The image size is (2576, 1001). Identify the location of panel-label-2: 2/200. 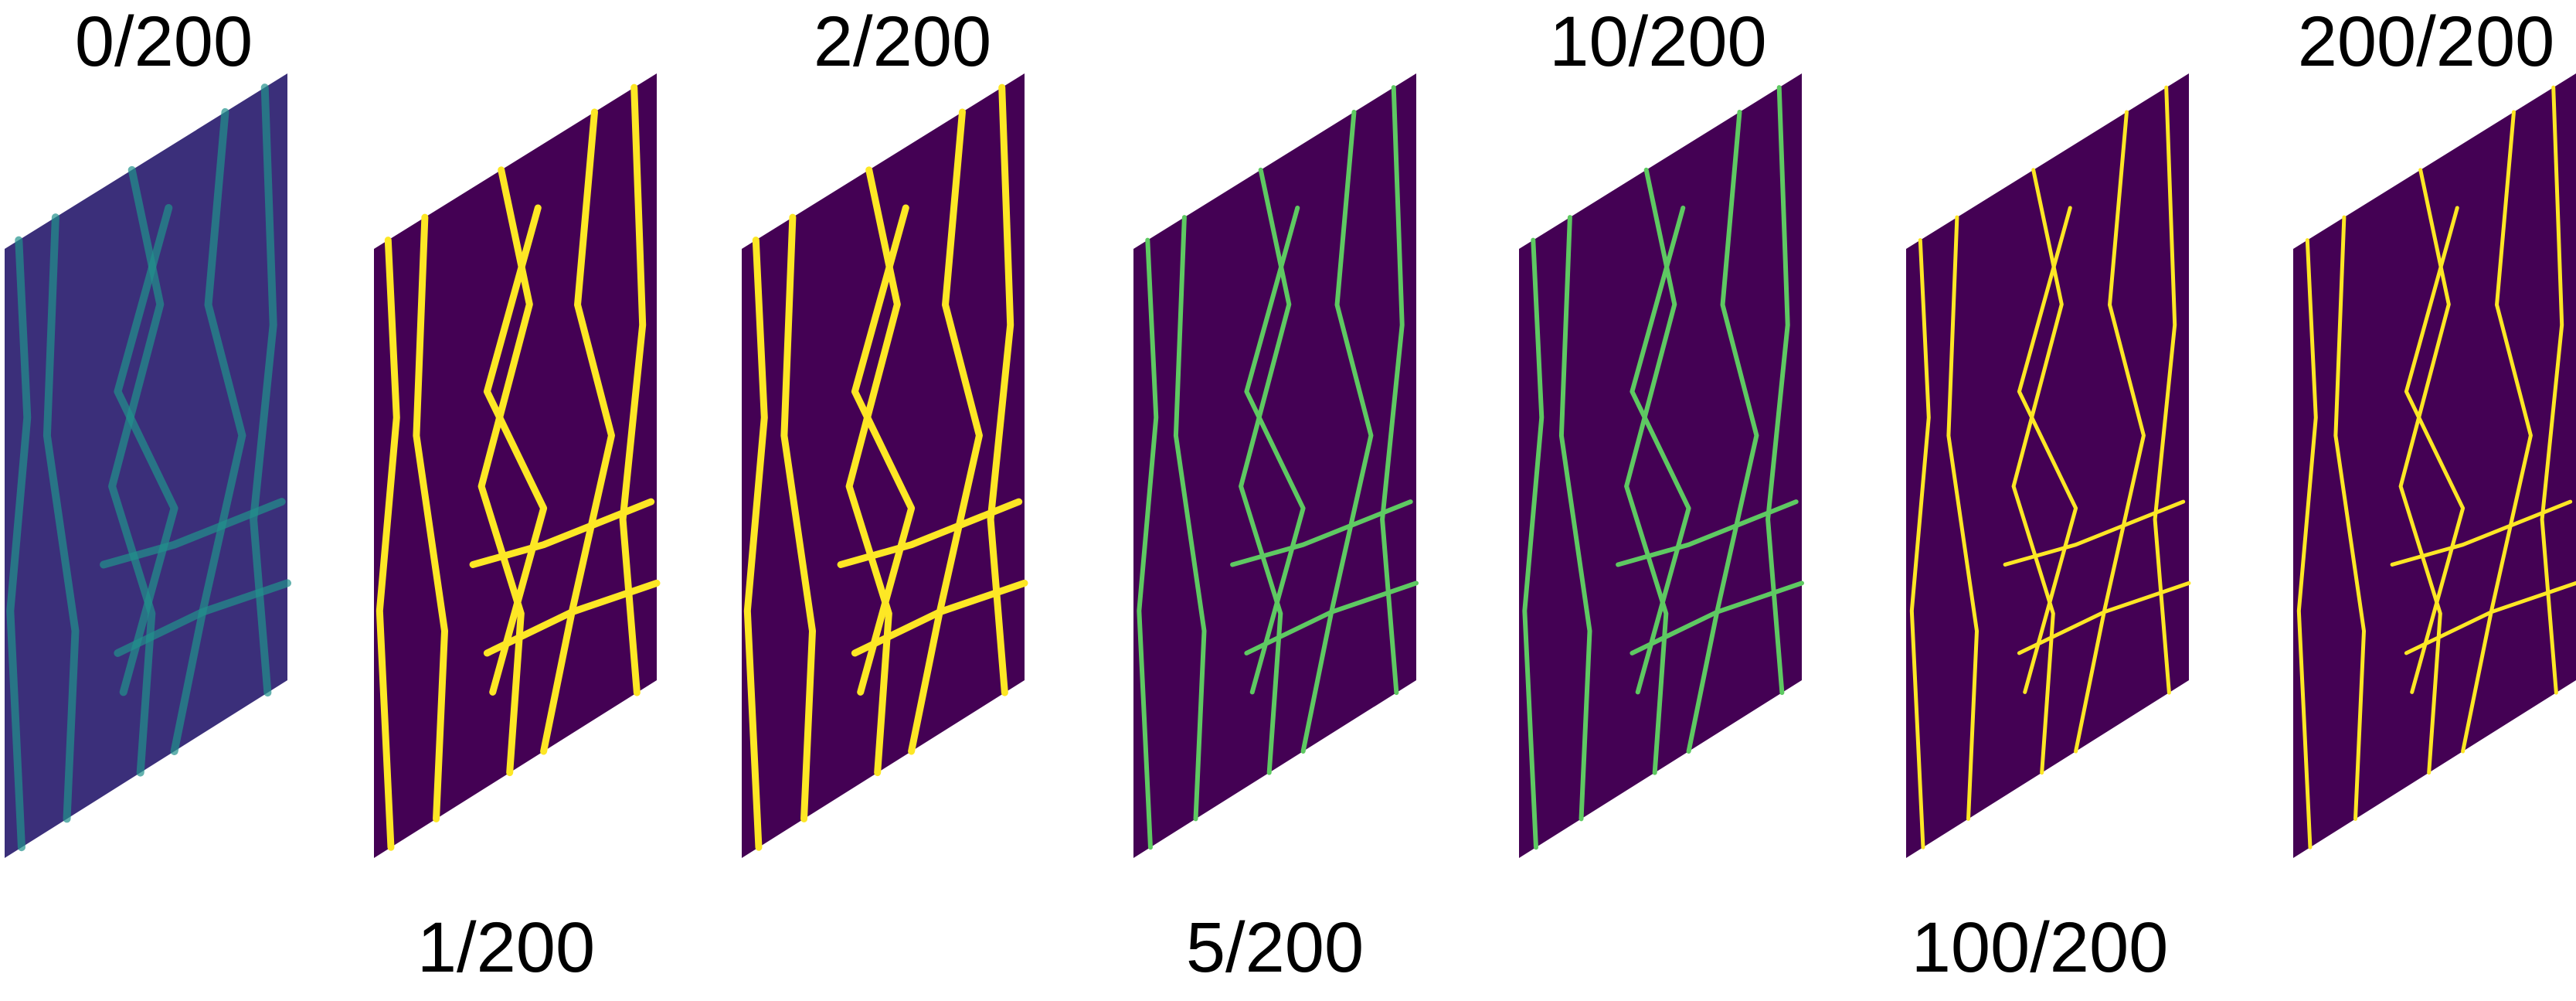
(902, 41).